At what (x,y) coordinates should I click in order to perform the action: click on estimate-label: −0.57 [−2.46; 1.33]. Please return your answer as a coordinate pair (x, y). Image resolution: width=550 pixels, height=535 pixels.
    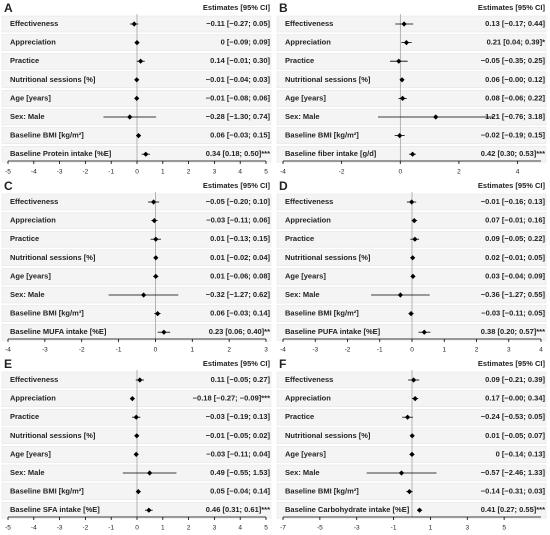
    Looking at the image, I should click on (513, 472).